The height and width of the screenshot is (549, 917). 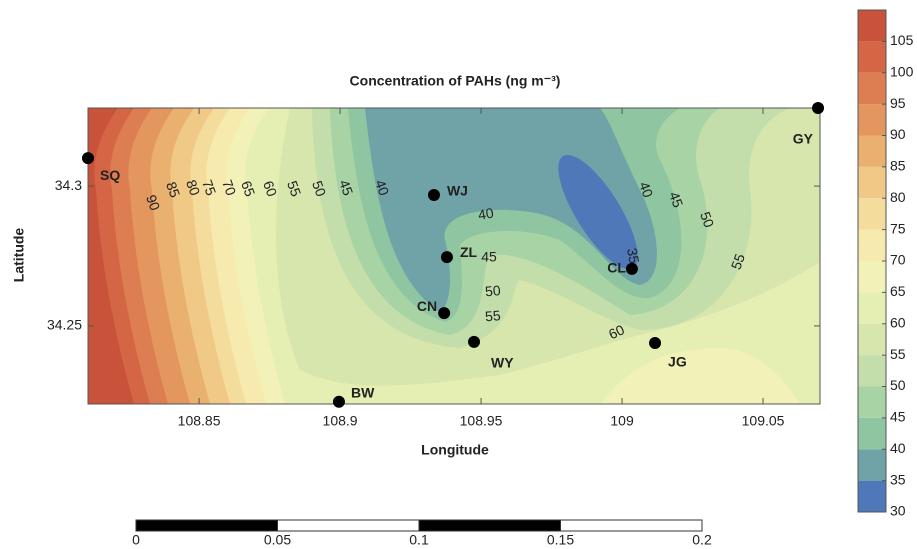 I want to click on station-label: GY, so click(x=803, y=139).